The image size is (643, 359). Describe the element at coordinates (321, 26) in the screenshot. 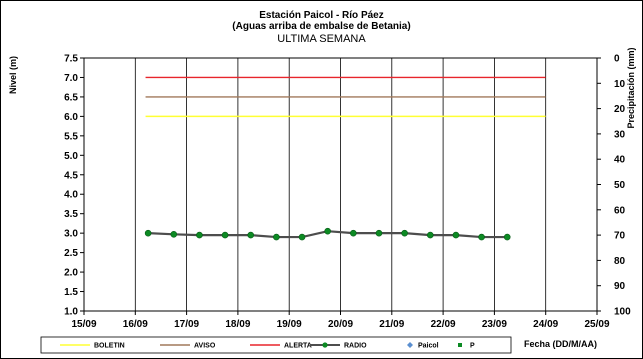

I see `chart-subtitle: (Aguas arriba de embalse de Betania)` at that location.